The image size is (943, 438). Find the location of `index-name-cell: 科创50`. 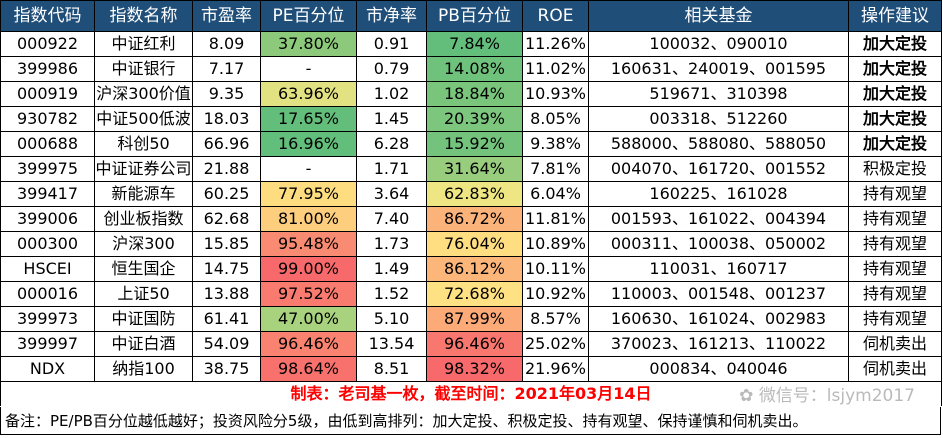

index-name-cell: 科创50 is located at coordinates (143, 144).